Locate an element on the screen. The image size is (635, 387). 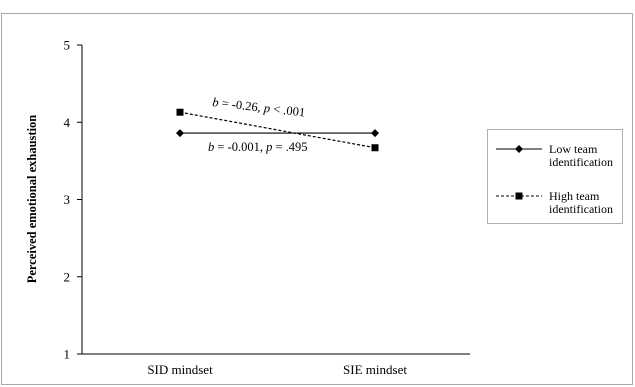
series-high-team-identification is located at coordinates (277, 130).